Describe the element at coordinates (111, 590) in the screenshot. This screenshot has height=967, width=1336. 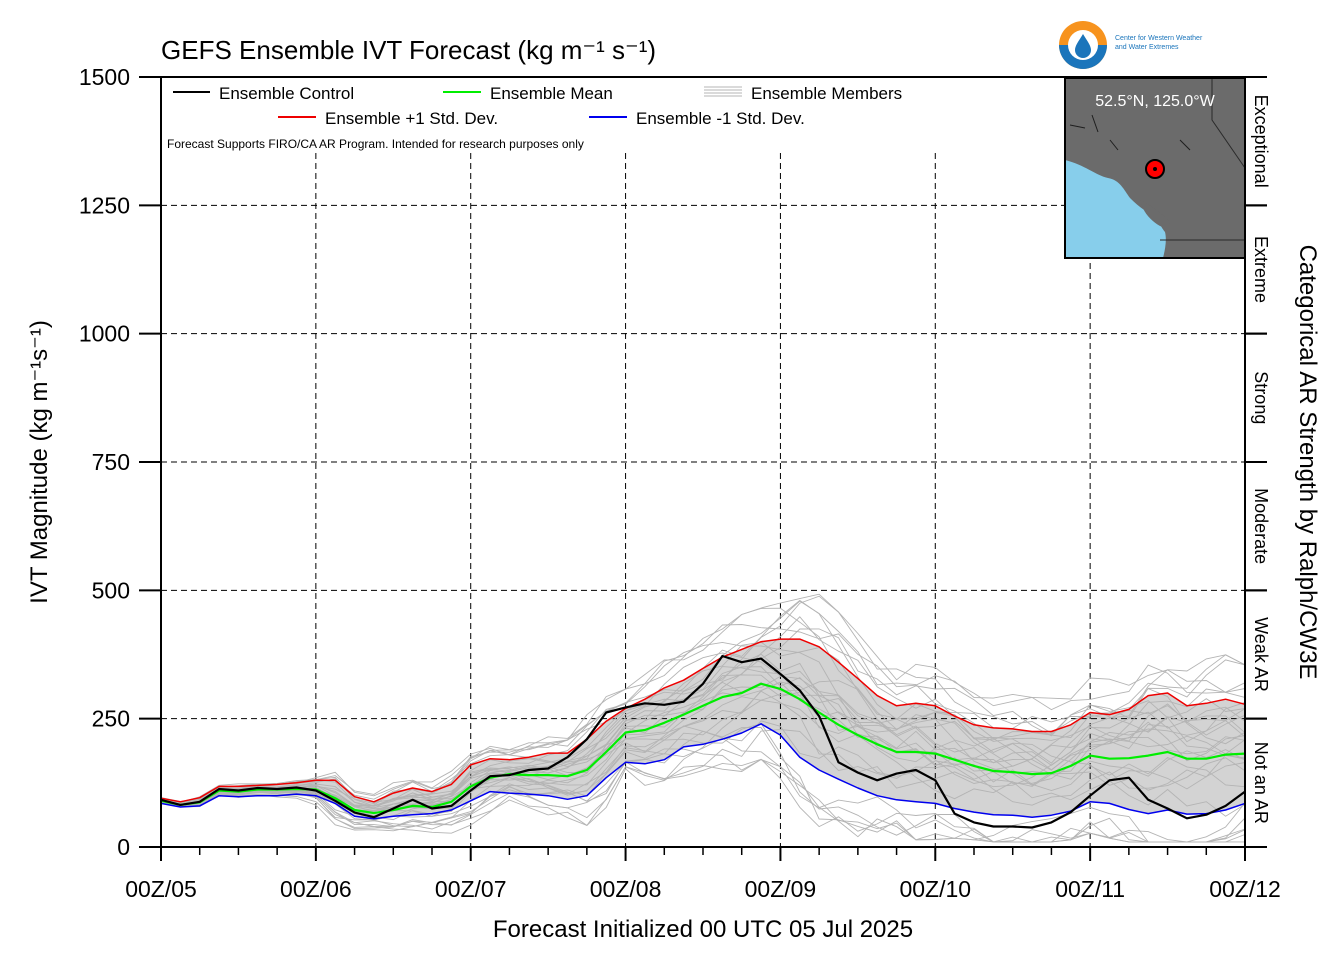
I see `y-tick-label: 500` at that location.